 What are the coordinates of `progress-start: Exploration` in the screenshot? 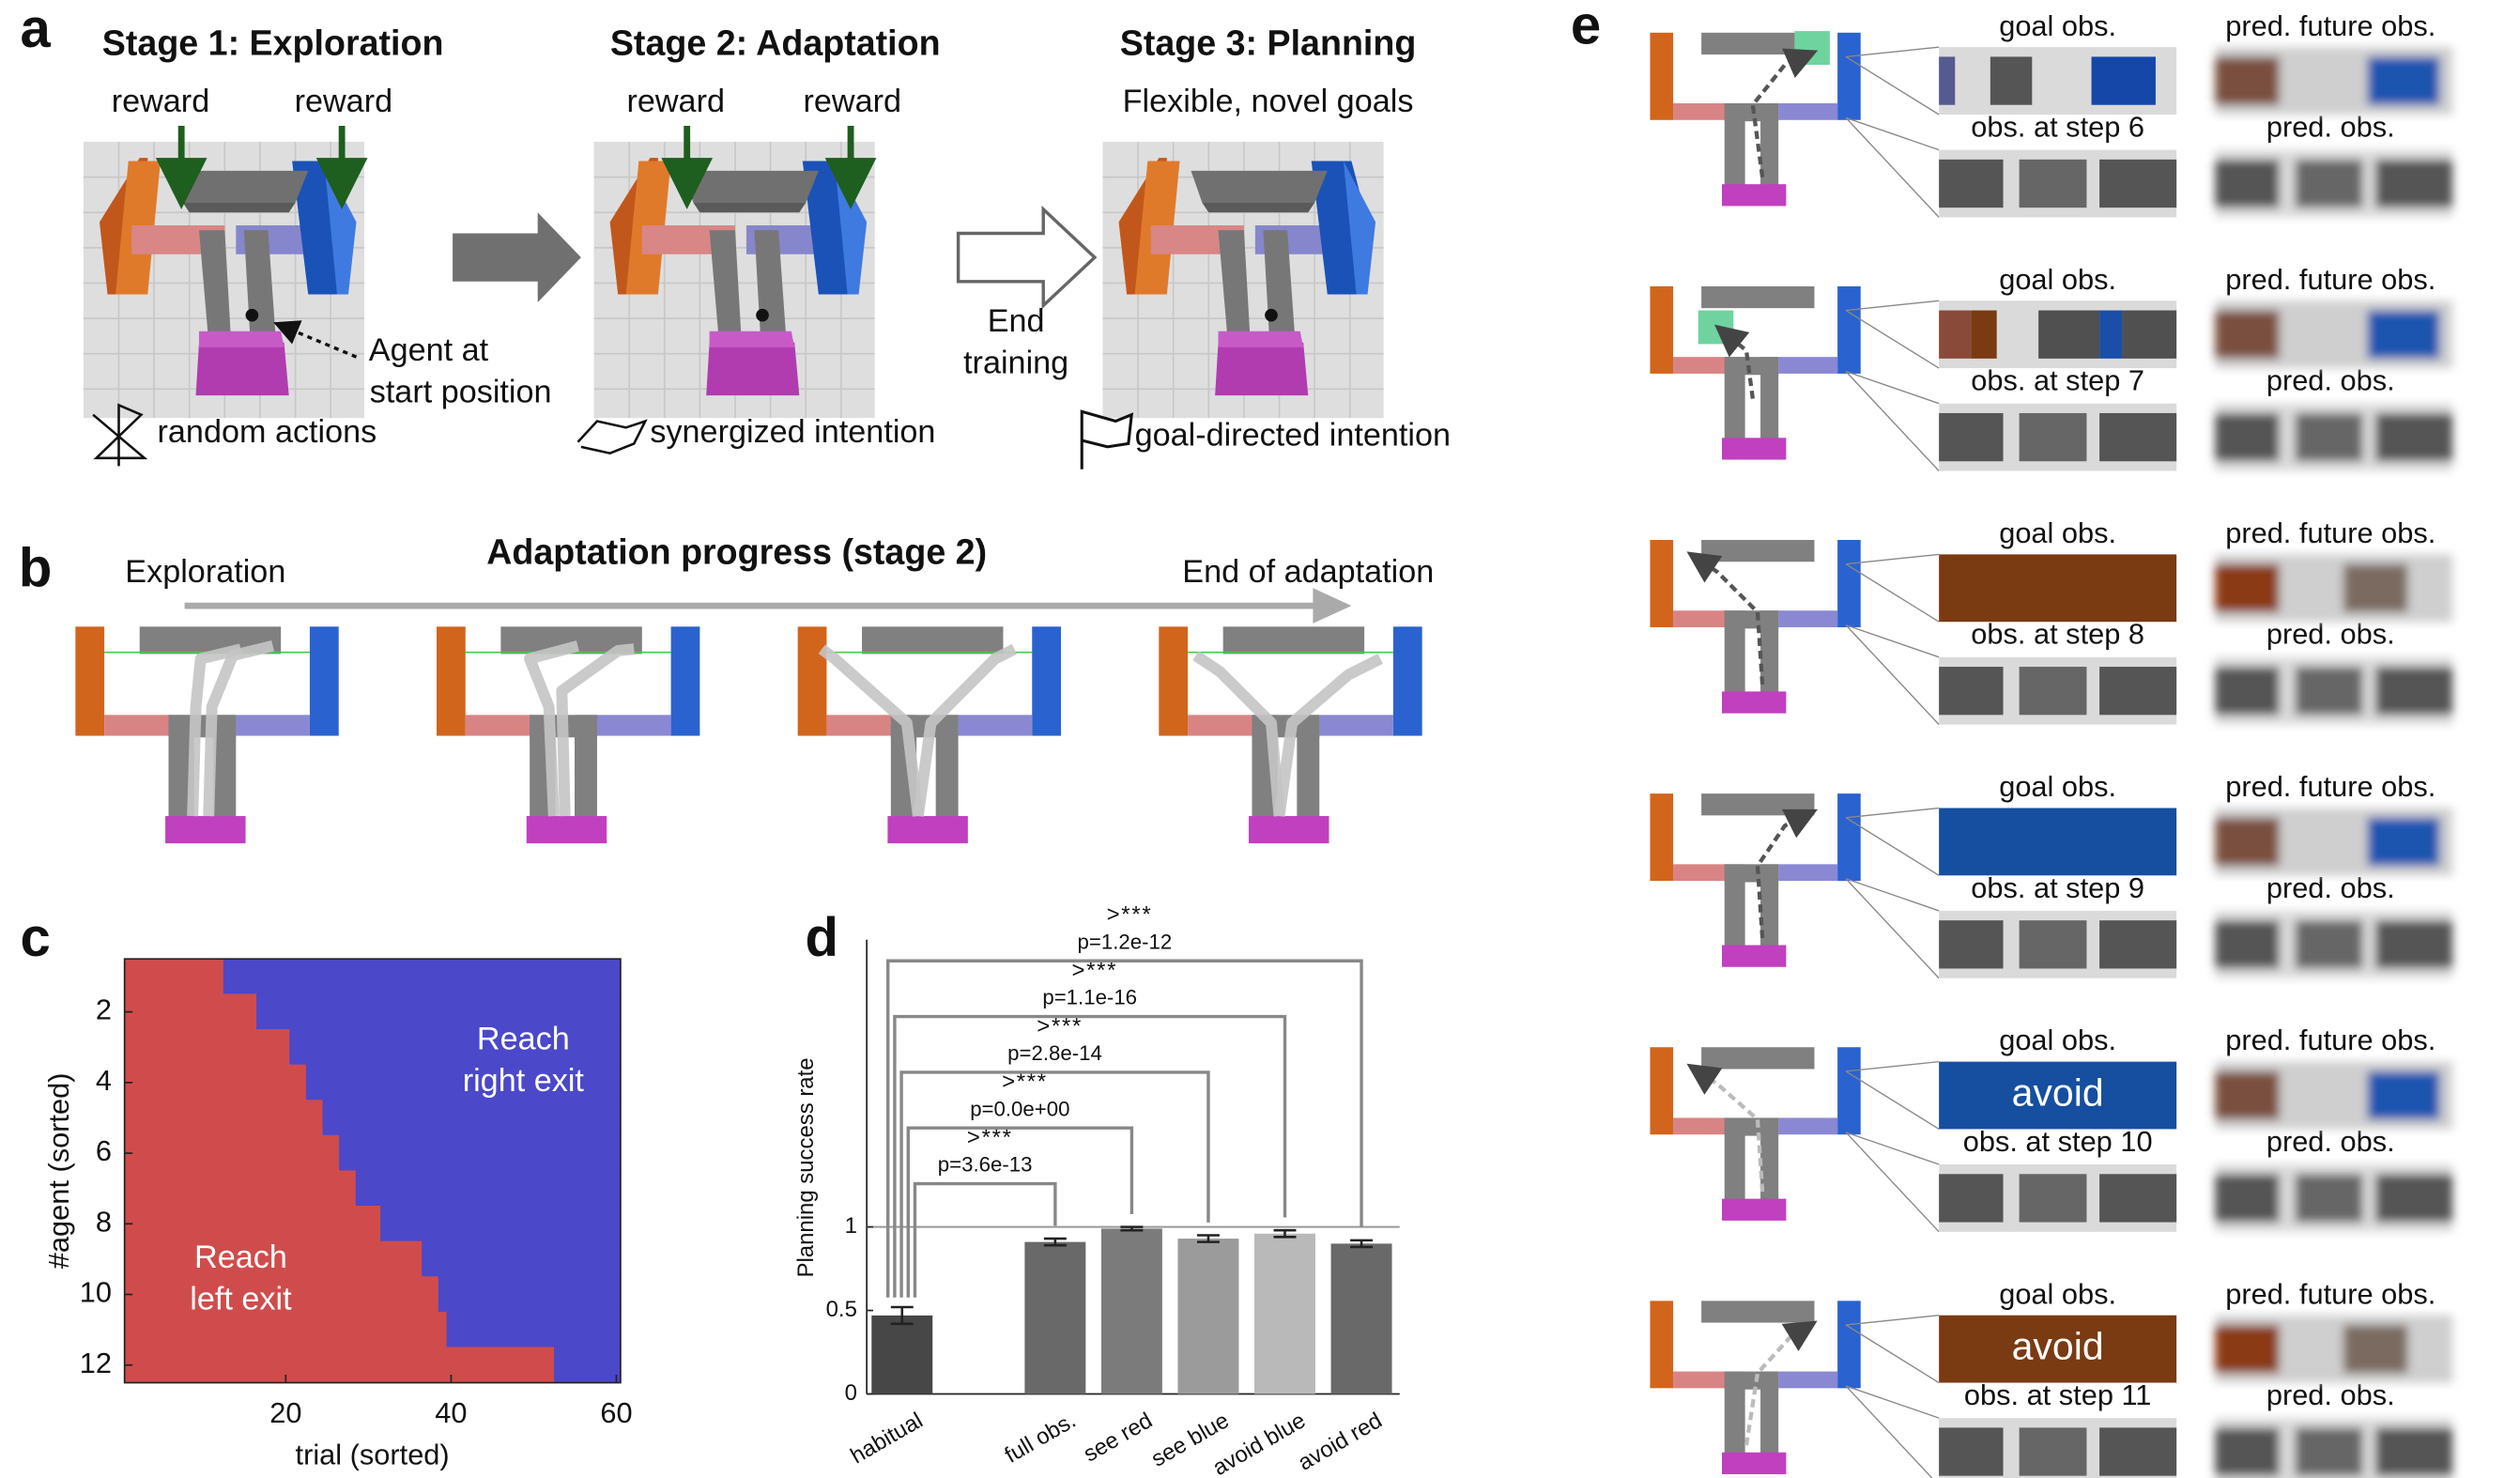 It's located at (205, 572).